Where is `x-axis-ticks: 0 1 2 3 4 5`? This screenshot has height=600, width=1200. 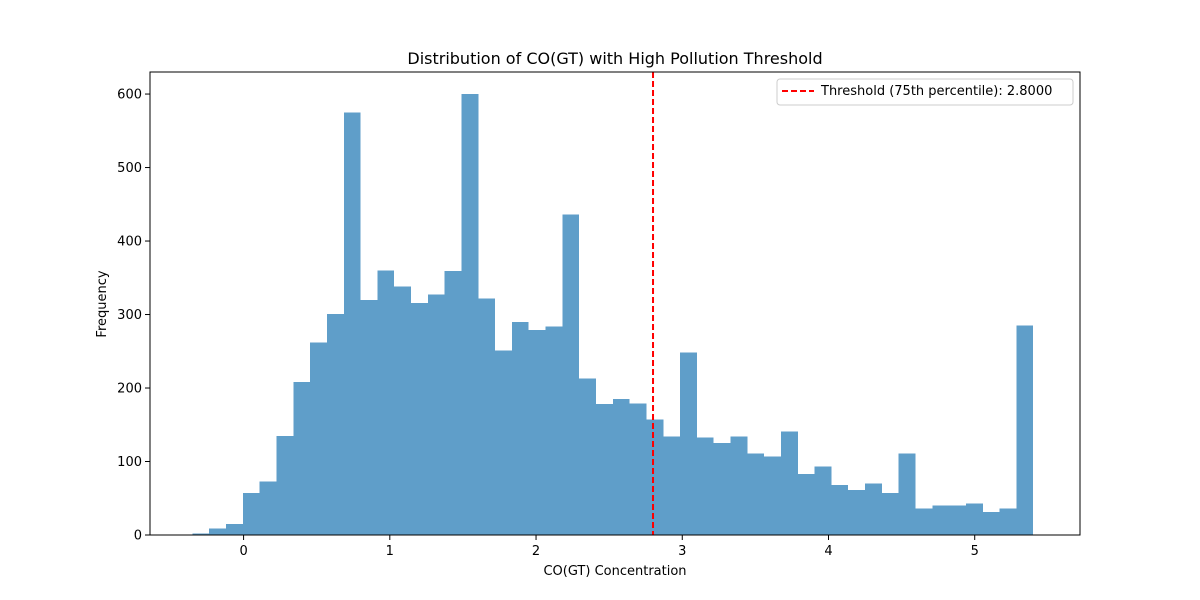
x-axis-ticks: 0 1 2 3 4 5 is located at coordinates (609, 547).